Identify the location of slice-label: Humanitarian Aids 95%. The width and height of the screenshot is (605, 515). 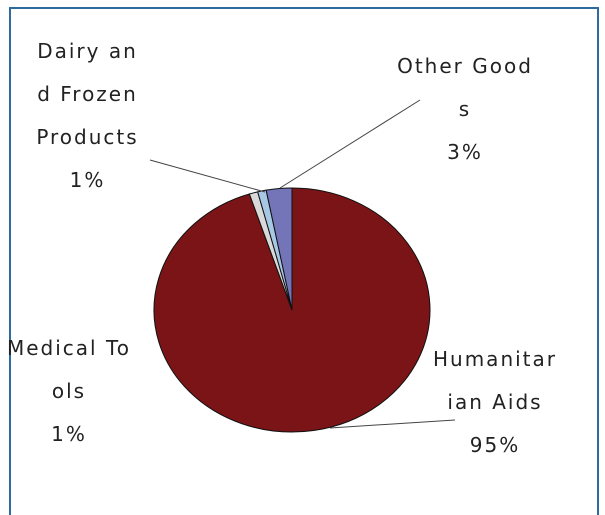
(495, 402).